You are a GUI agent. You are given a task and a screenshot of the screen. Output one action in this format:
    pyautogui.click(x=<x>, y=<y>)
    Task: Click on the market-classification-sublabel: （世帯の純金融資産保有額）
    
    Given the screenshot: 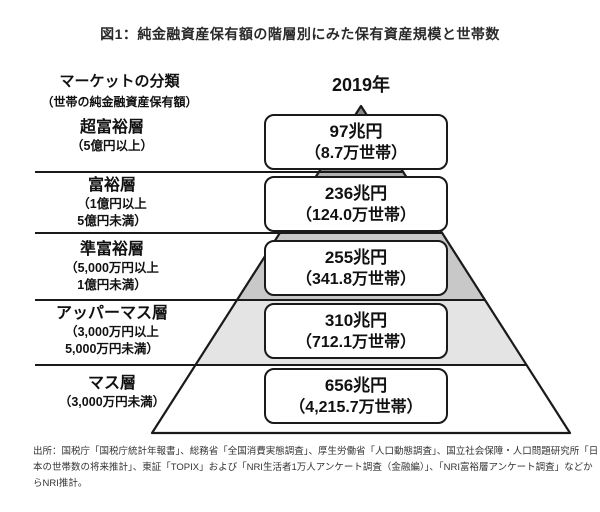 What is the action you would take?
    pyautogui.click(x=119, y=102)
    